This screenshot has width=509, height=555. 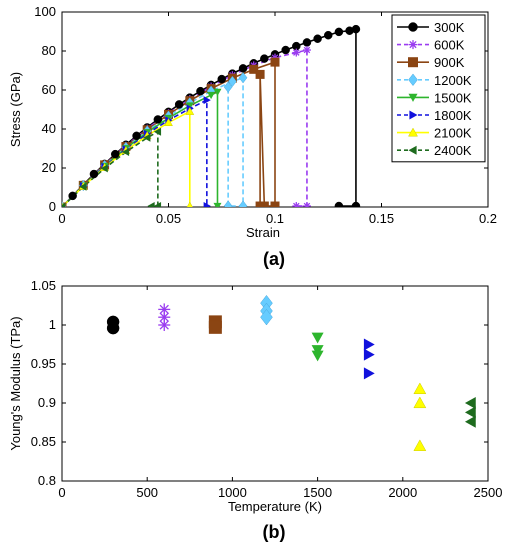 I want to click on x-tick-label-a: 0.05, so click(x=168, y=218).